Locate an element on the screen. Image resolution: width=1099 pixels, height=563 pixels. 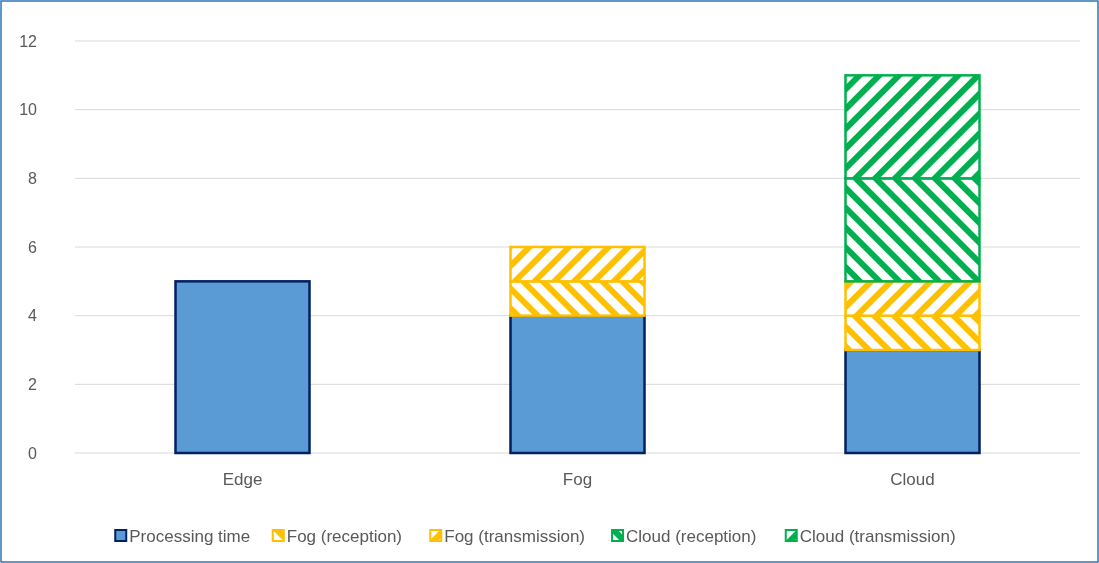
y-tick-label: 10 is located at coordinates (28, 110).